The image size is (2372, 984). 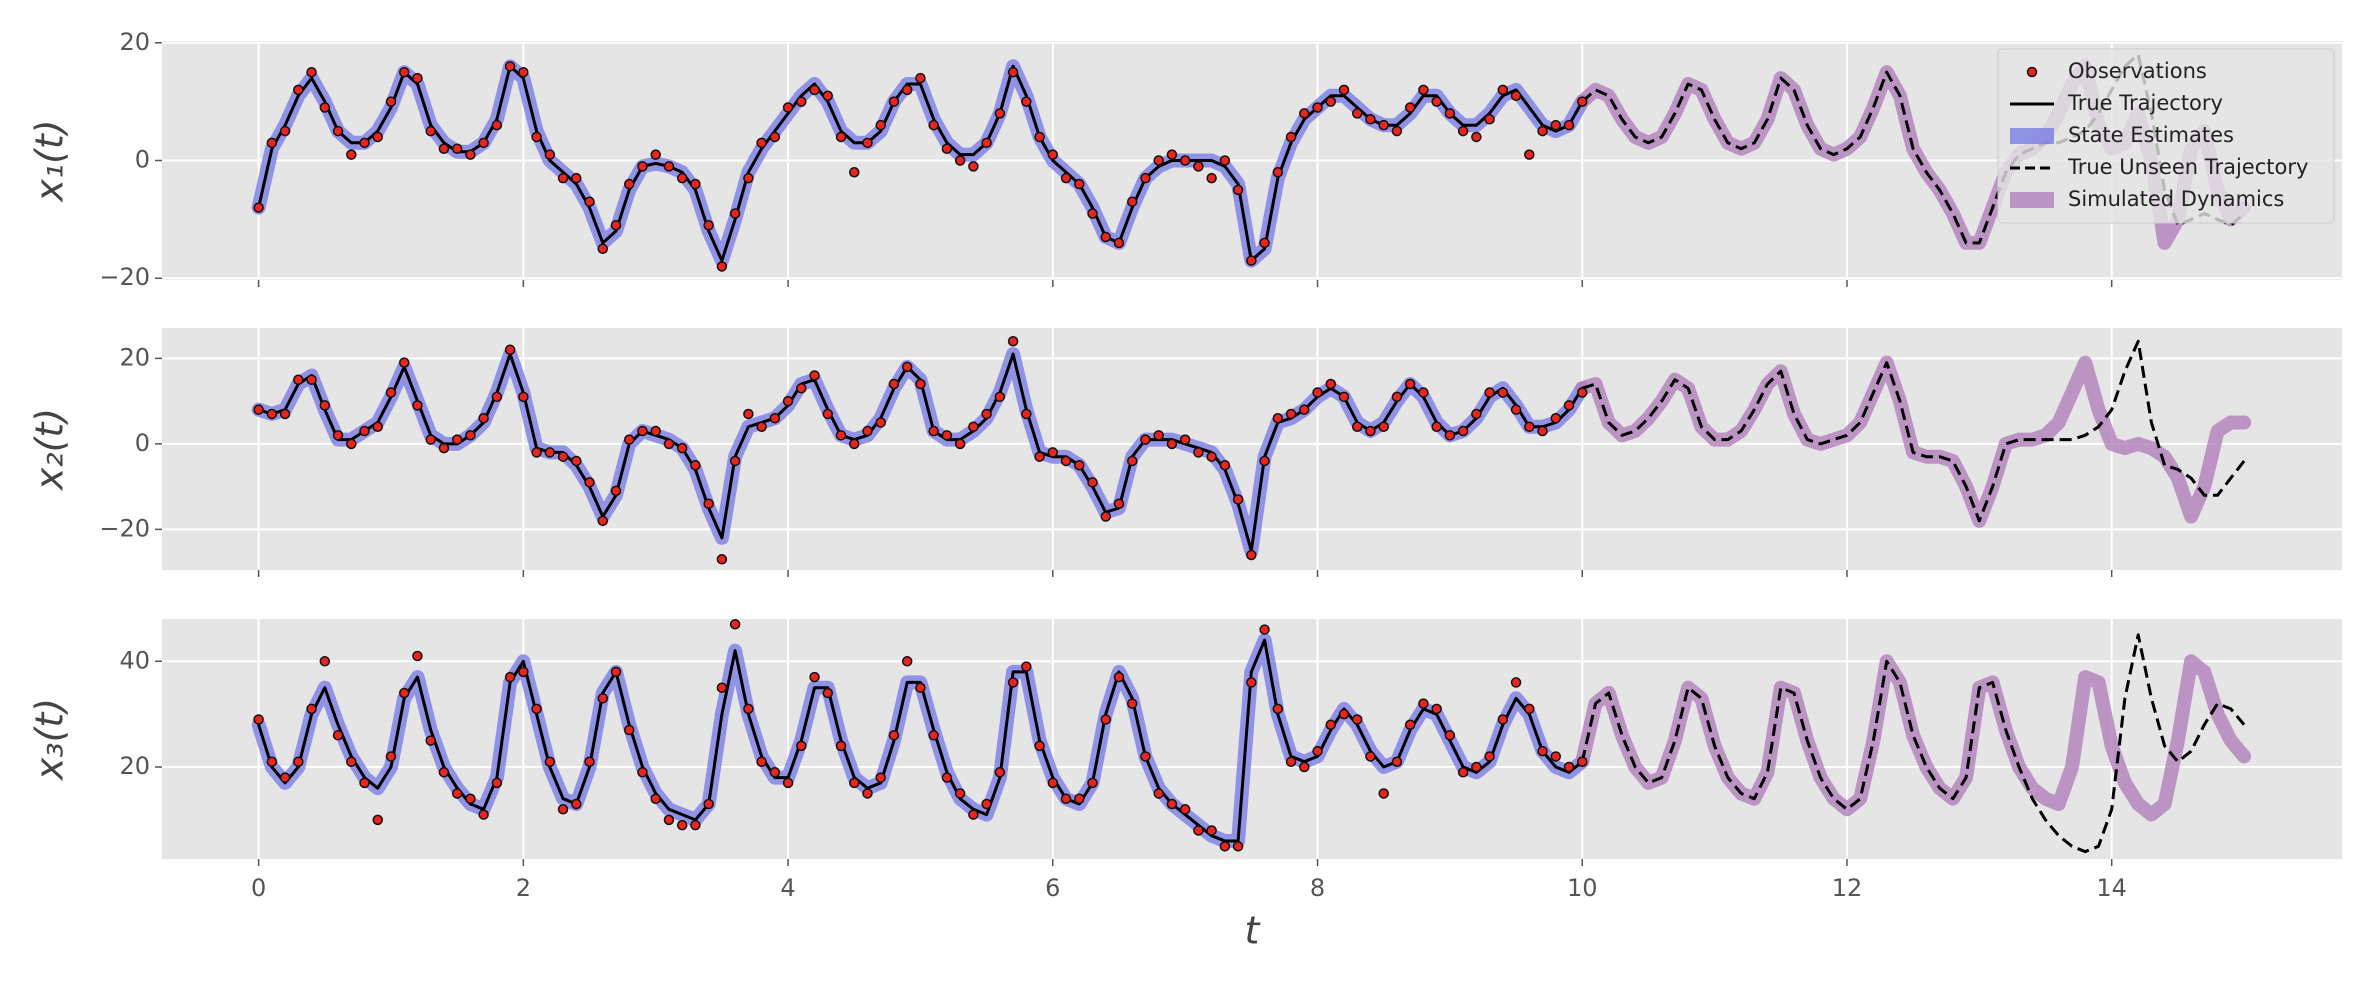 What do you see at coordinates (2176, 199) in the screenshot?
I see `legend-label: Simulated Dynamics` at bounding box center [2176, 199].